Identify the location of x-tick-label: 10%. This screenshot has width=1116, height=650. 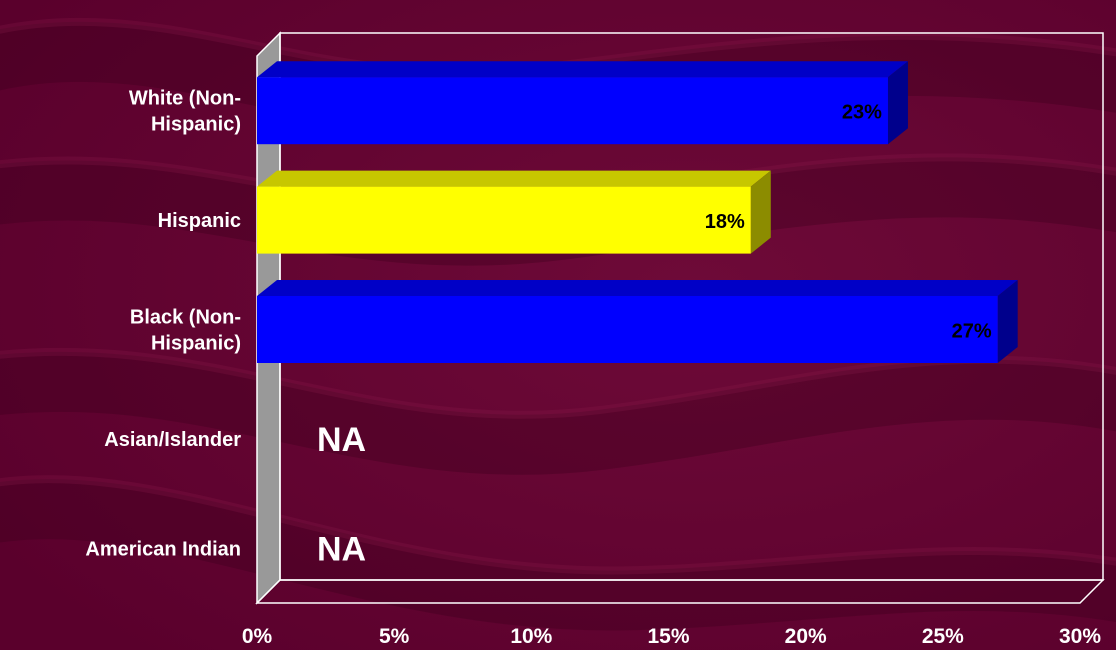
(531, 636).